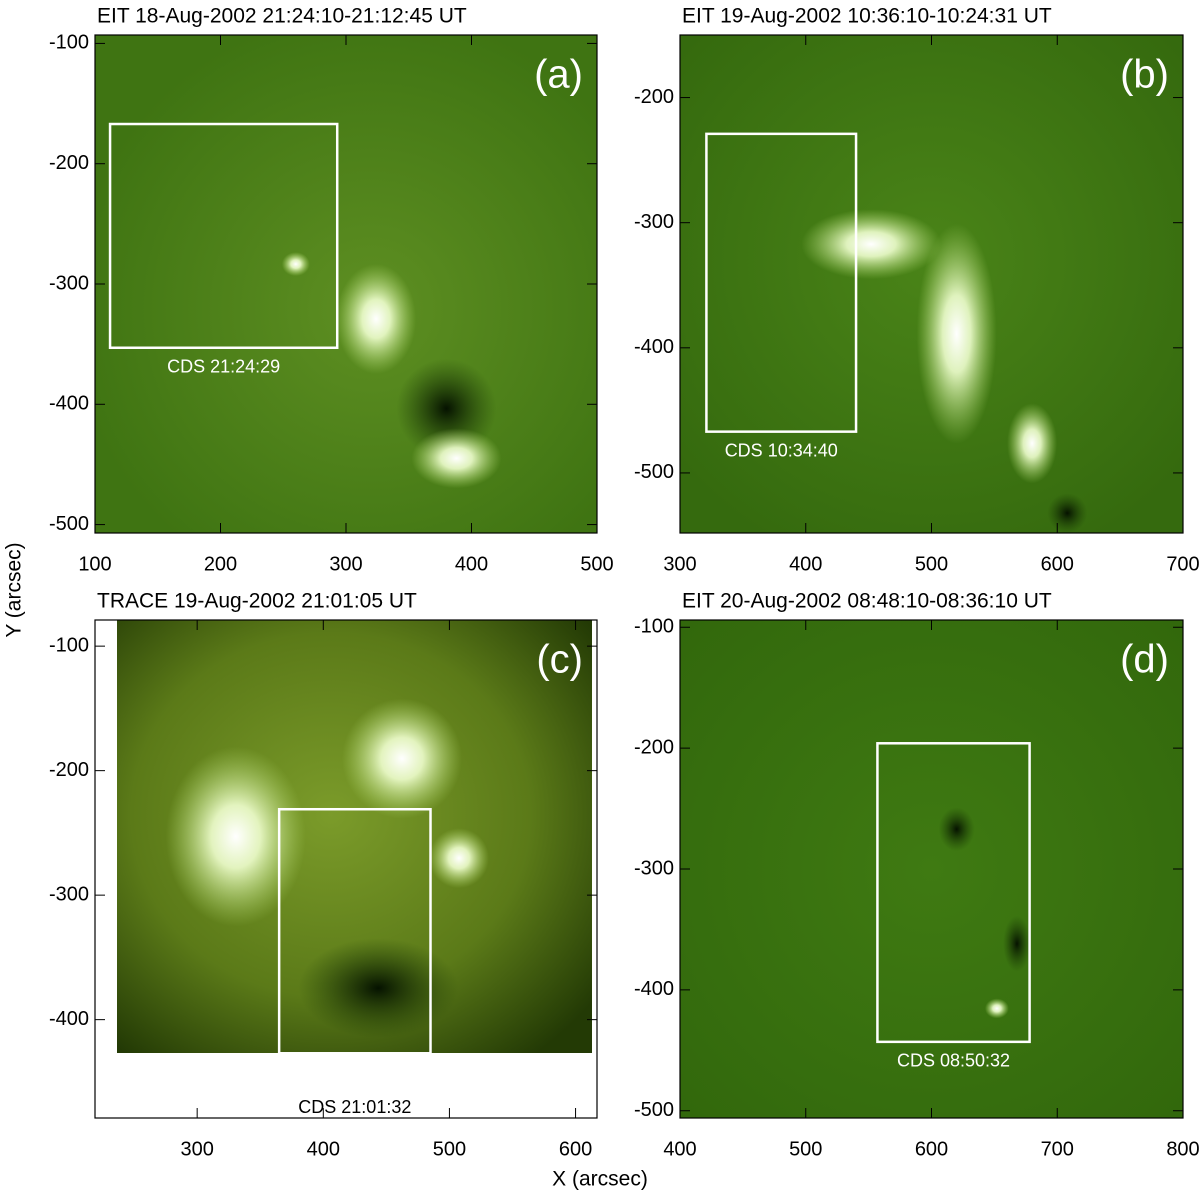 The height and width of the screenshot is (1196, 1200). Describe the element at coordinates (1144, 75) in the screenshot. I see `panel-label: (b)` at that location.